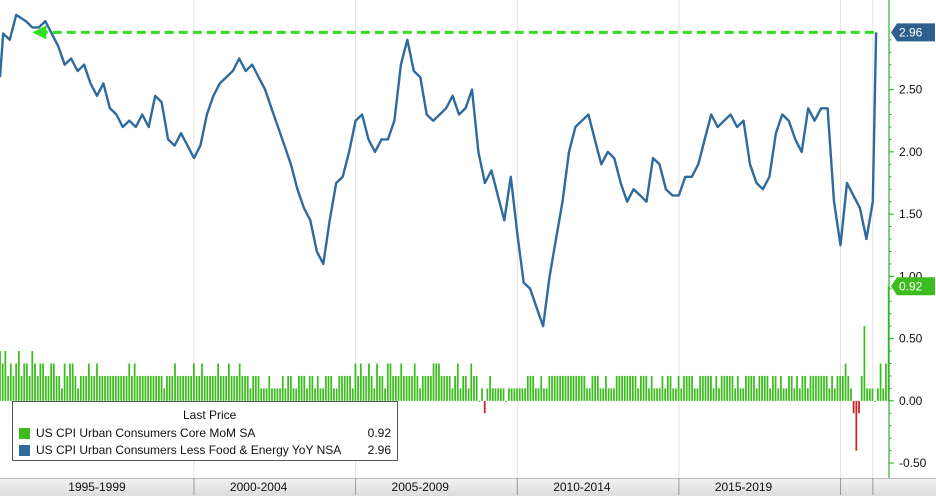 This screenshot has height=496, width=936. I want to click on last-price-labels: 2.96 0.92, so click(913, 159).